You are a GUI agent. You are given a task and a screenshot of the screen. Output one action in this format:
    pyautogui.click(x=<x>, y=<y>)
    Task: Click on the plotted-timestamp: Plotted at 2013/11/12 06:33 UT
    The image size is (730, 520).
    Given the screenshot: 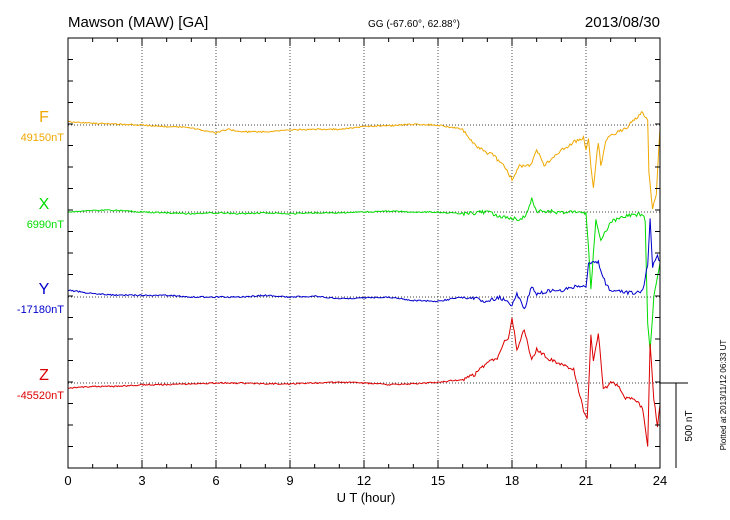 What is the action you would take?
    pyautogui.click(x=723, y=395)
    